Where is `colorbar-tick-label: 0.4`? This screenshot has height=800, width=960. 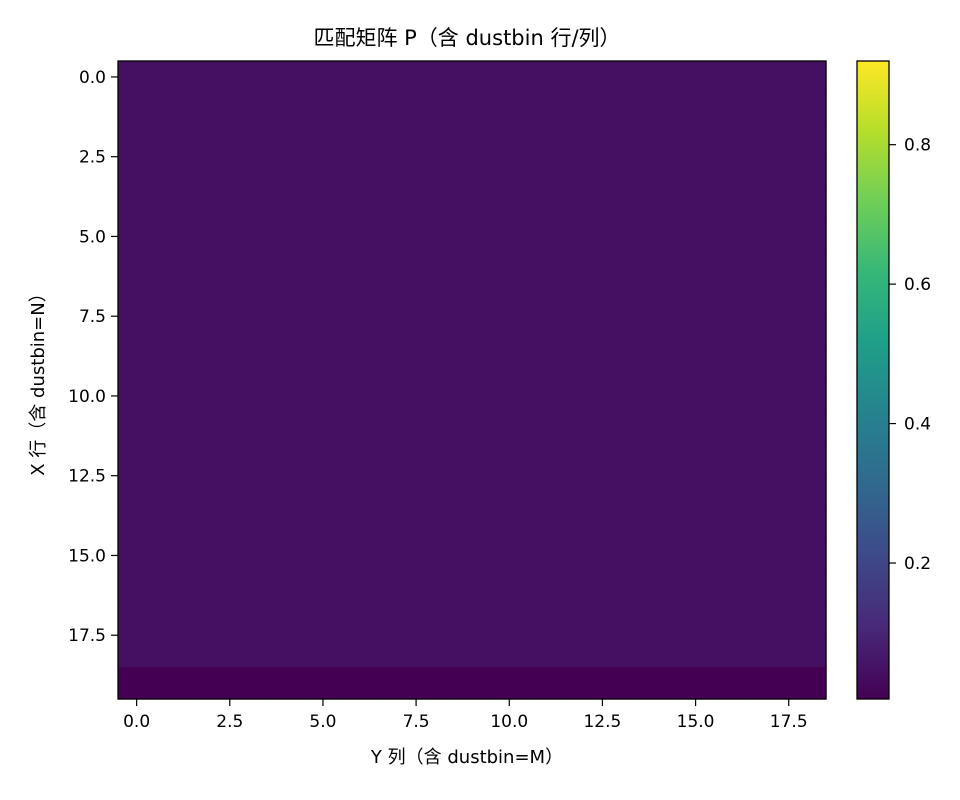
colorbar-tick-label: 0.4 is located at coordinates (917, 425).